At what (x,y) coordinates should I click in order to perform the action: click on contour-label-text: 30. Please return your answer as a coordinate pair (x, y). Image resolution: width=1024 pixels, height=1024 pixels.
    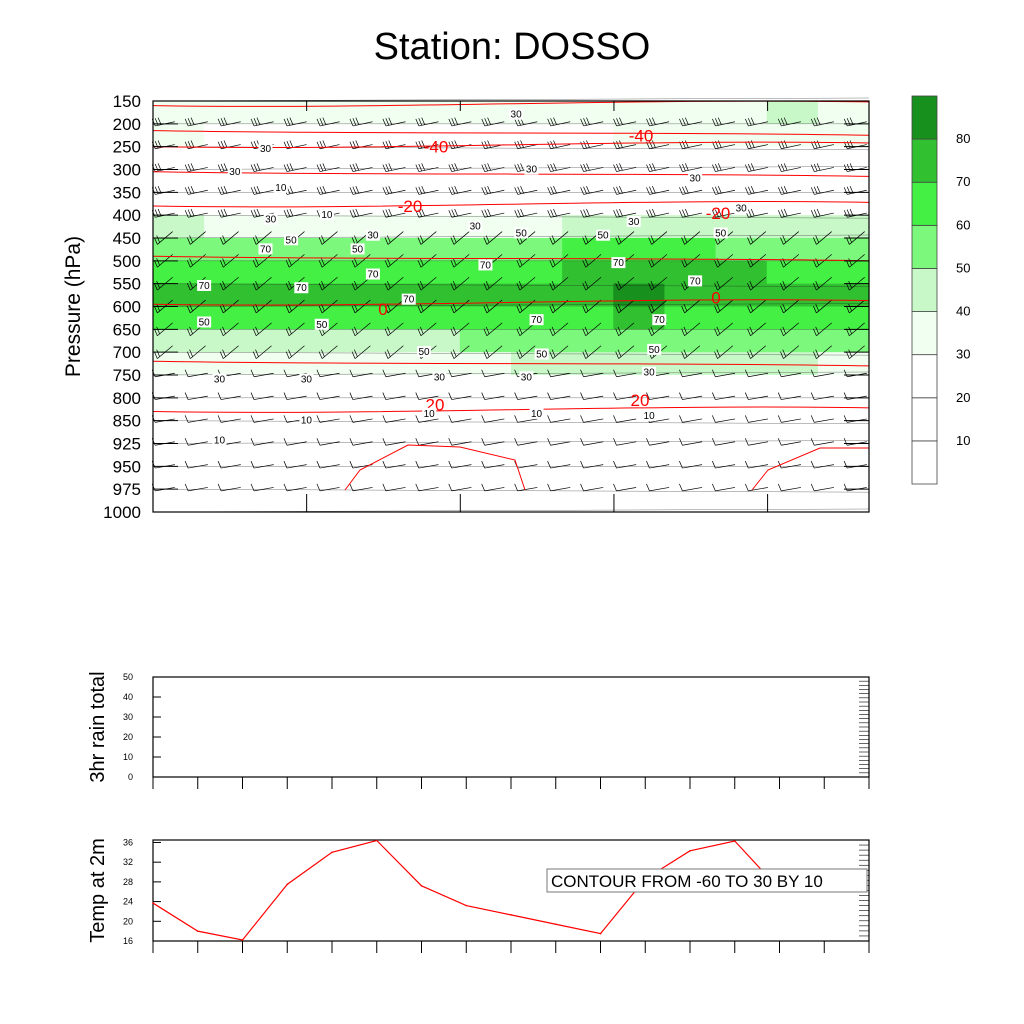
    Looking at the image, I should click on (440, 377).